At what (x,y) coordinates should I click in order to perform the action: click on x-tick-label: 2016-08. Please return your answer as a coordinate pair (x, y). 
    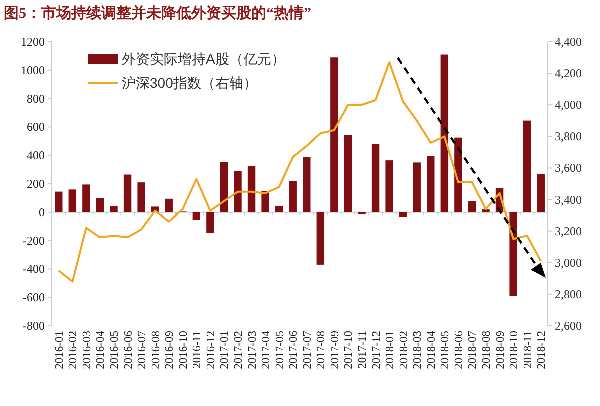
    Looking at the image, I should click on (156, 350).